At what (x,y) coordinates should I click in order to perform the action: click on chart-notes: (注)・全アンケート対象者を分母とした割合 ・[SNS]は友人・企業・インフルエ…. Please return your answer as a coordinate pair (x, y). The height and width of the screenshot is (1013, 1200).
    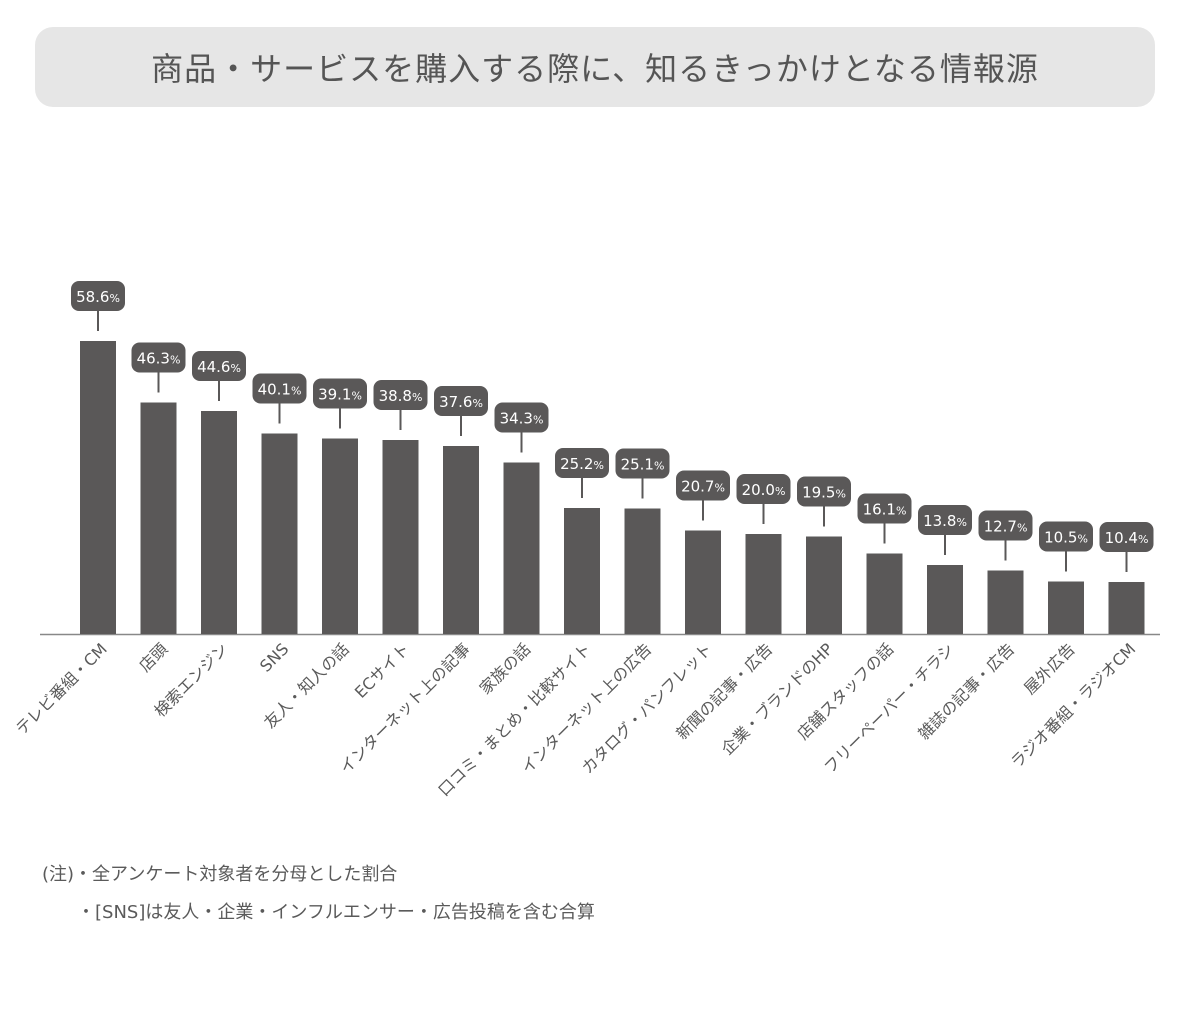
    Looking at the image, I should click on (318, 894).